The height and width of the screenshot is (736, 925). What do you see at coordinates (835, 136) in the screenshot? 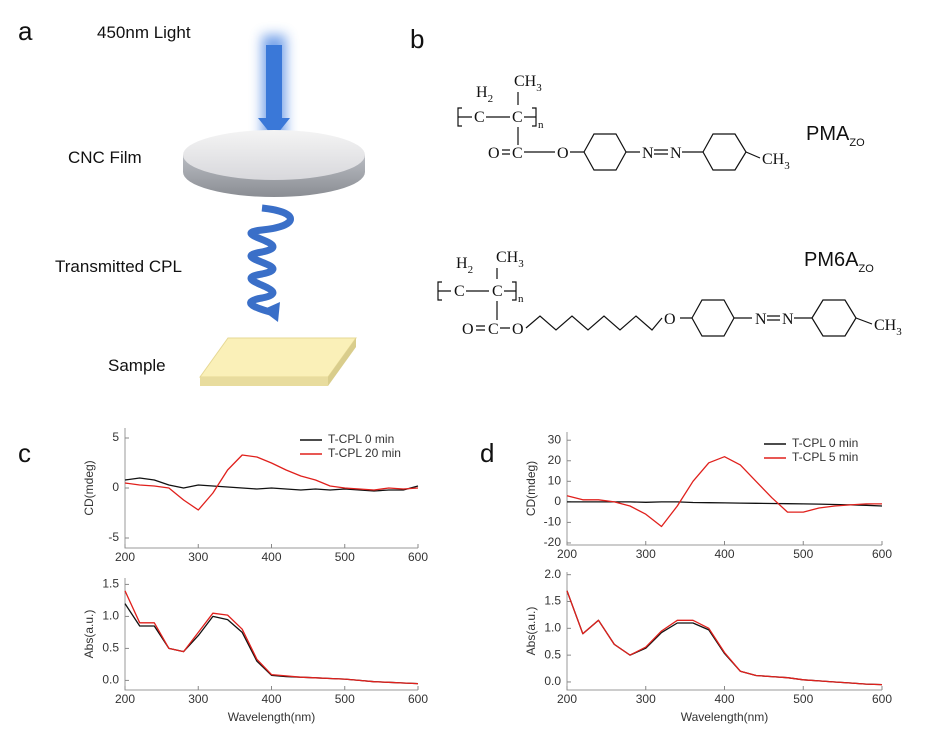
I see `polymer-name: PMAZO` at bounding box center [835, 136].